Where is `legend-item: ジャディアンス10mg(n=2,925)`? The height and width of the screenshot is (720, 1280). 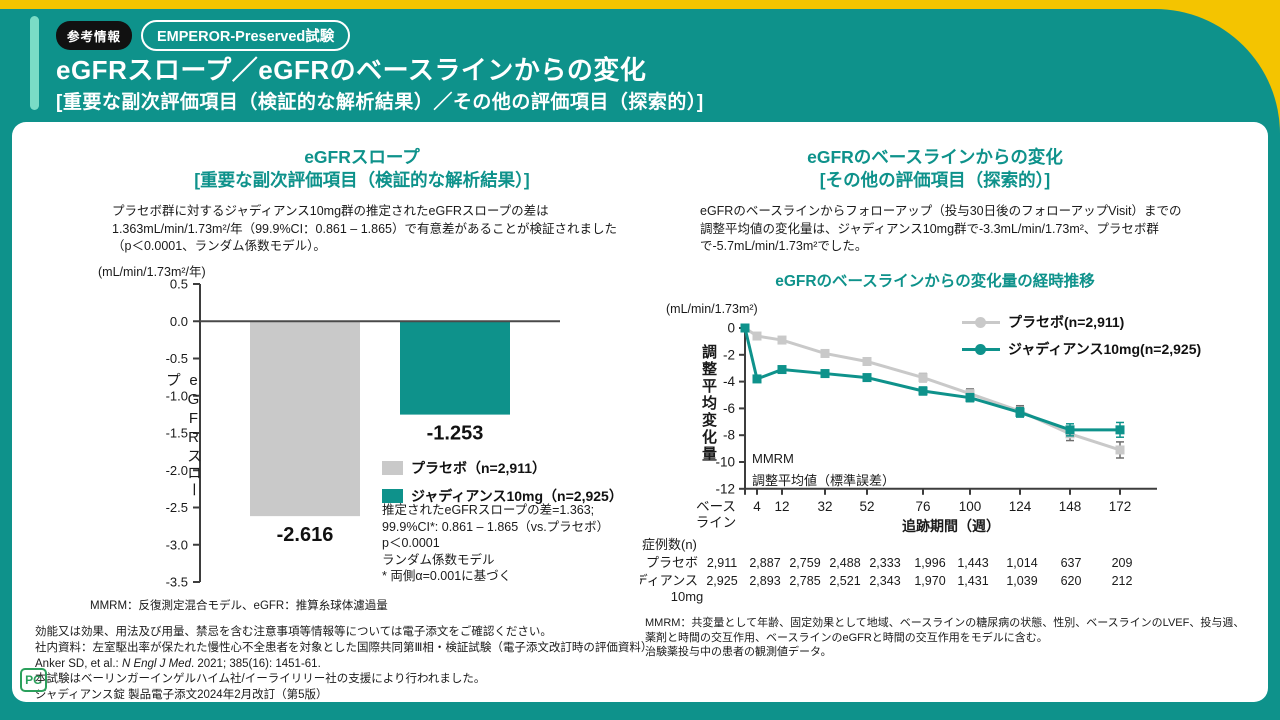
legend-item: ジャディアンス10mg(n=2,925) is located at coordinates (1081, 349).